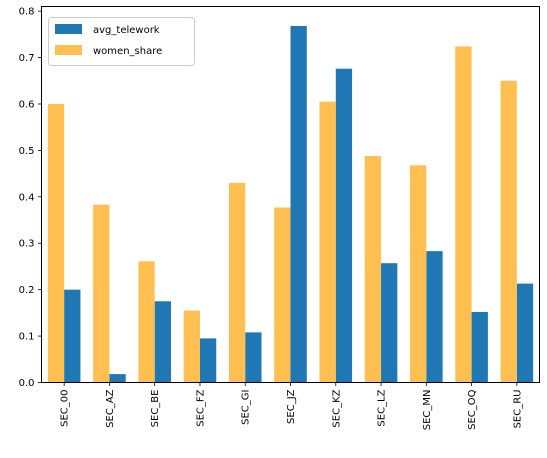  Describe the element at coordinates (27, 197) in the screenshot. I see `y-tick-label: 0.4` at that location.